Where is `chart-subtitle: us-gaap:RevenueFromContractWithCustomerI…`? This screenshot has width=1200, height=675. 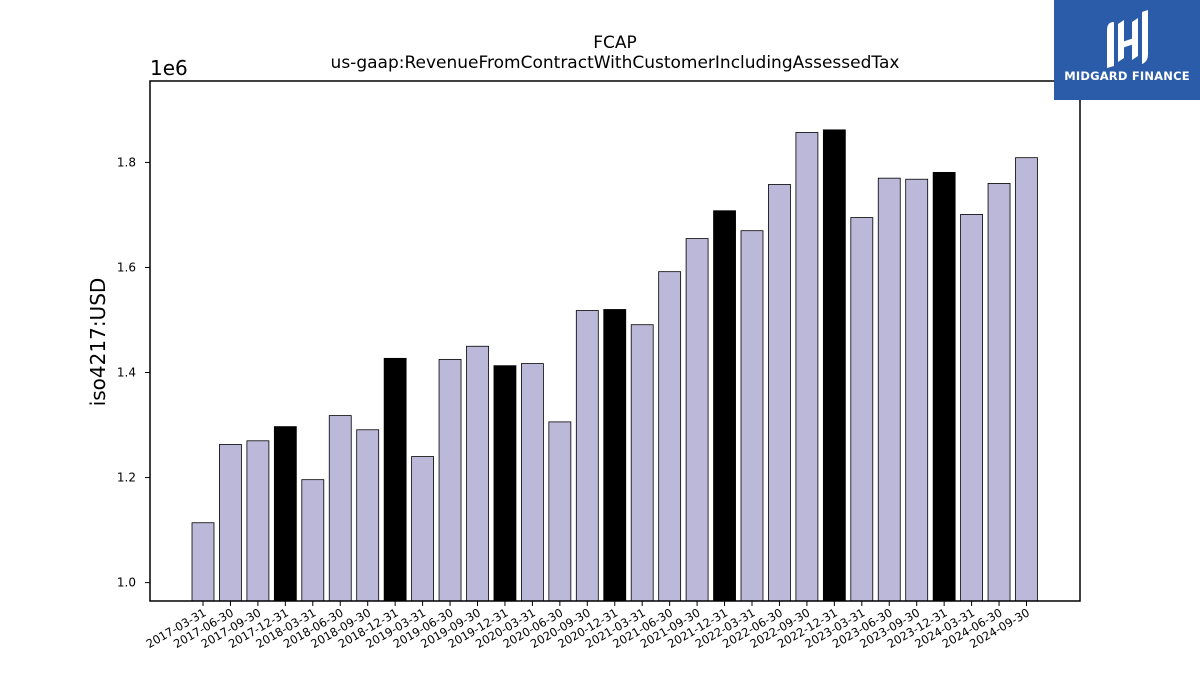
chart-subtitle: us-gaap:RevenueFromContractWithCustomerI… is located at coordinates (615, 63).